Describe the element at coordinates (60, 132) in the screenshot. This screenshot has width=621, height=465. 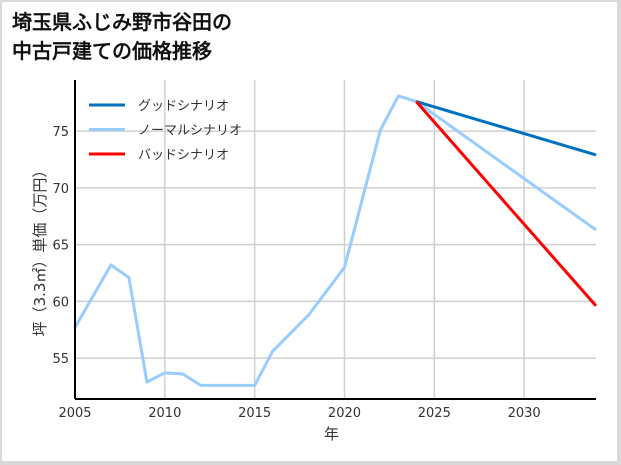
I see `y-tick-label: 75` at that location.